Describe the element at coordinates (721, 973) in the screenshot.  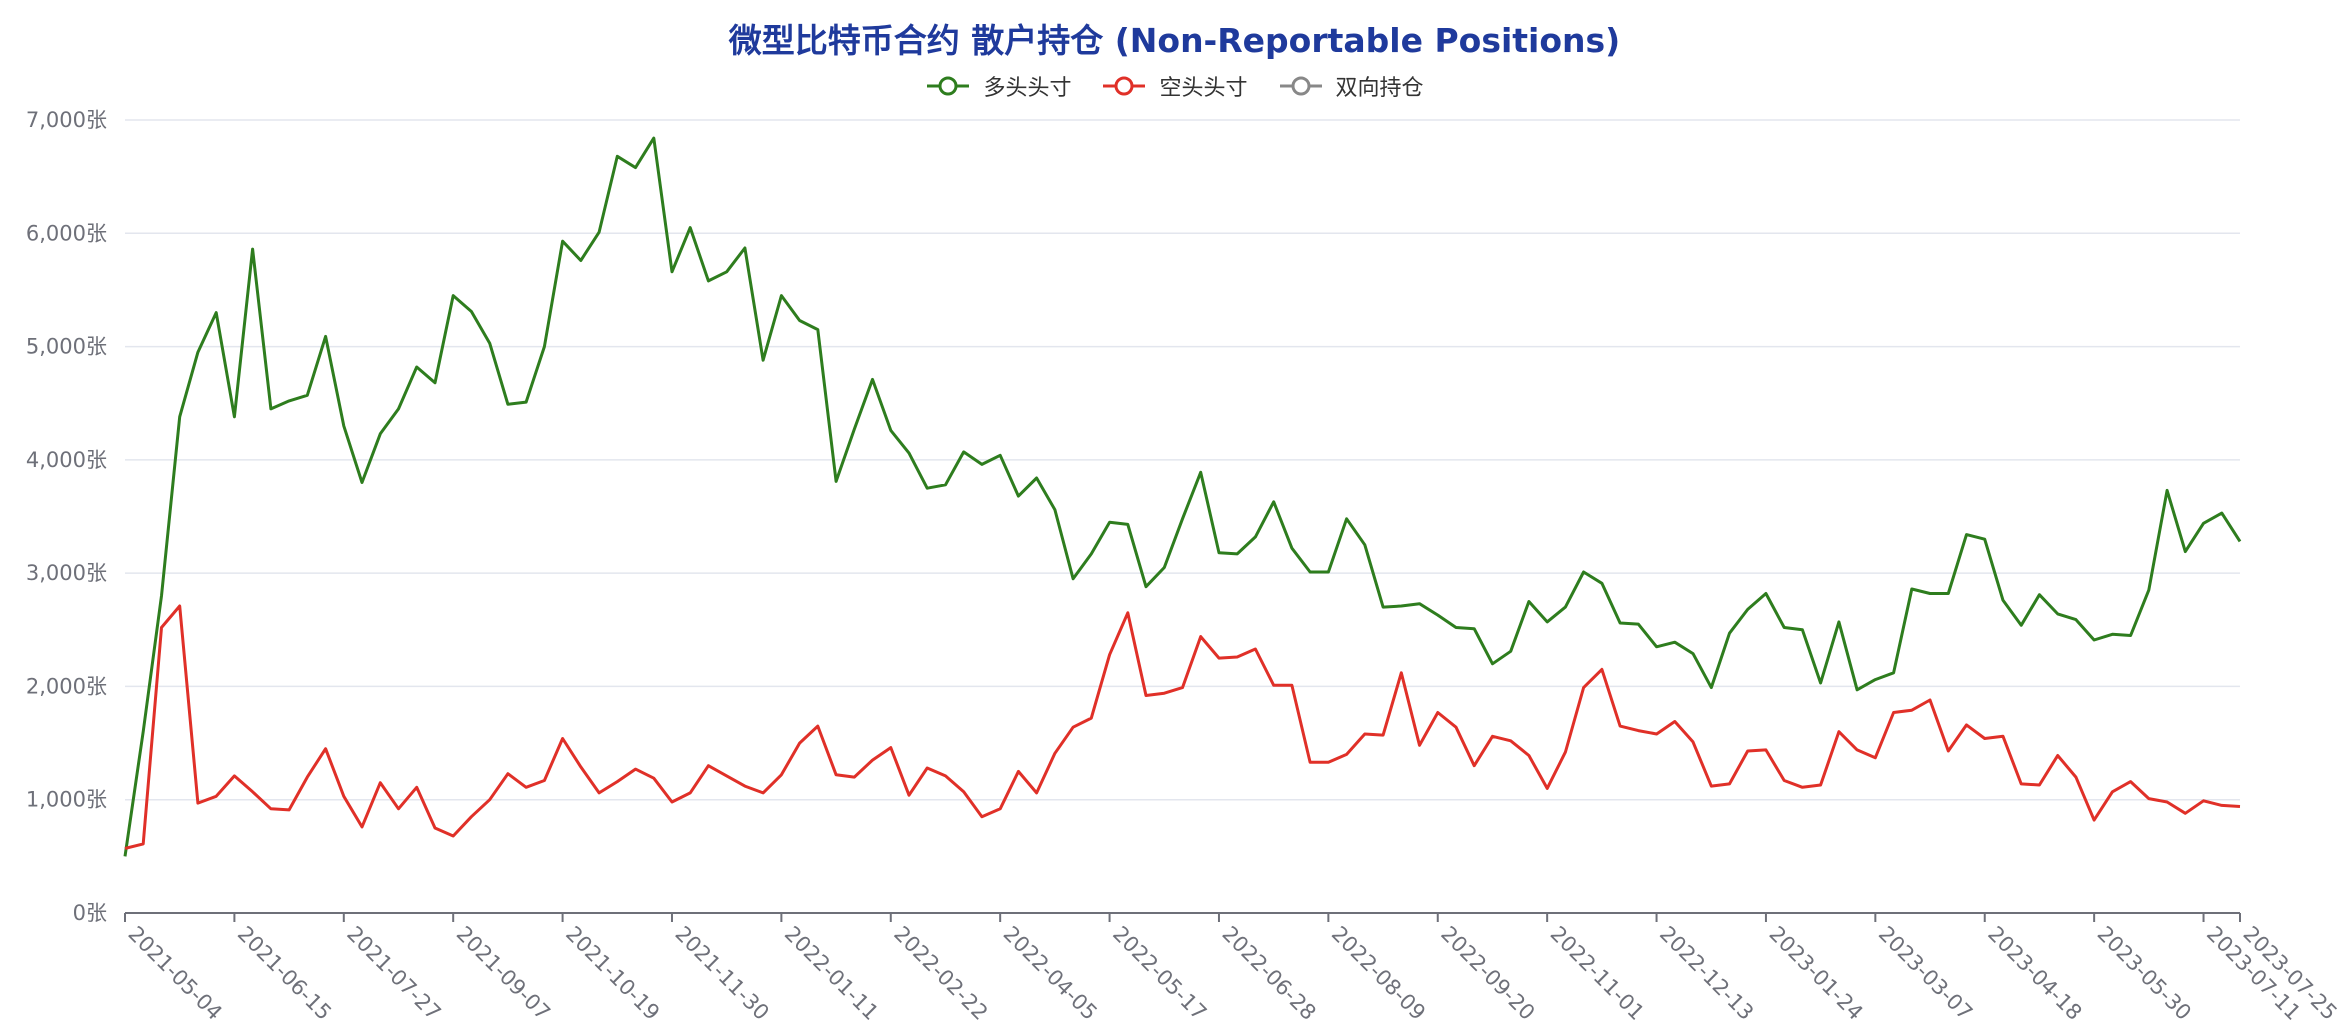
I see `x-tick-label: 2021-11-30` at that location.